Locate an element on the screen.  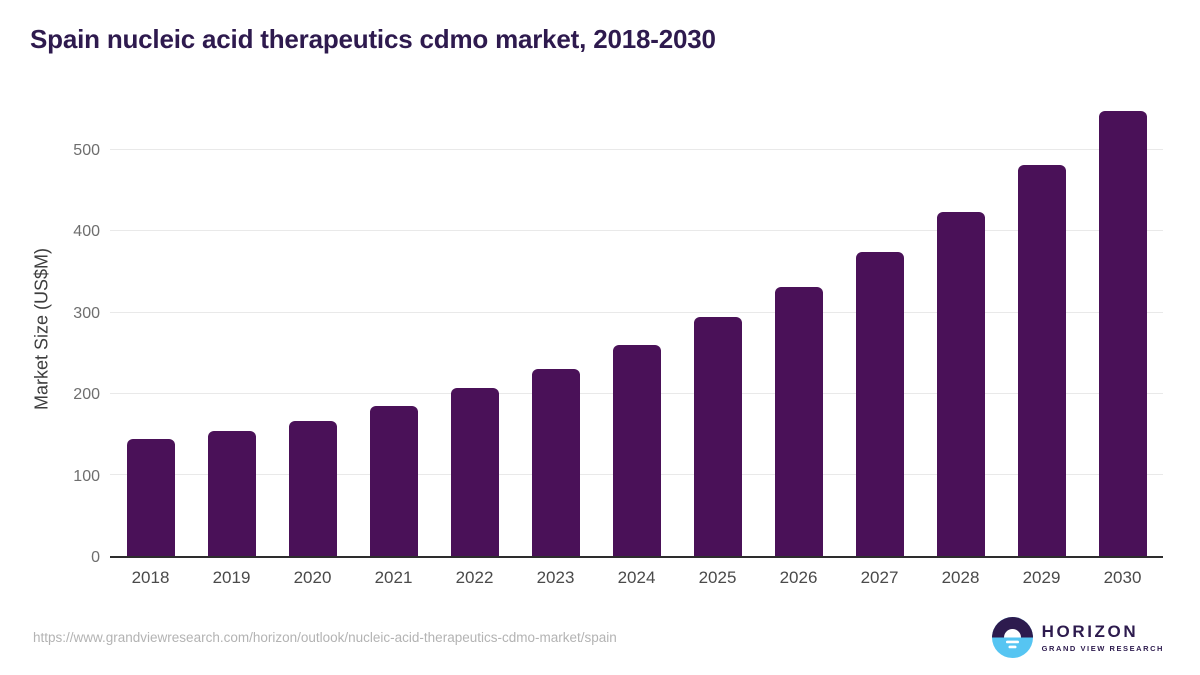
x-tick-label-2021: 2021 is located at coordinates (393, 577).